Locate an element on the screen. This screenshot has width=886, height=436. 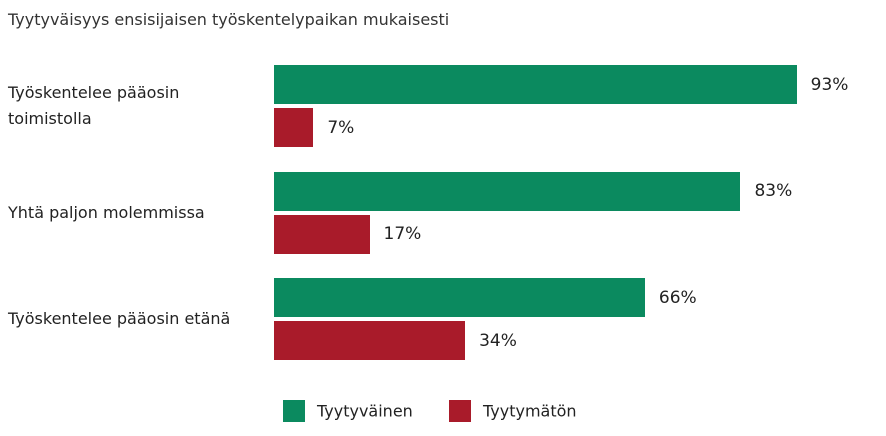
category-label: Työskentelee pääosin etänä is located at coordinates (119, 318).